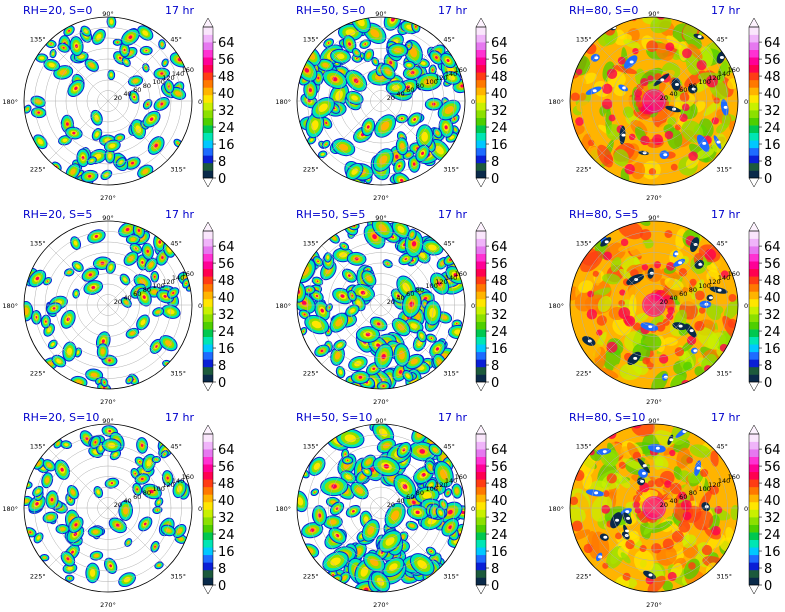 The height and width of the screenshot is (612, 785). Describe the element at coordinates (10, 102) in the screenshot. I see `angle-label: 180°` at that location.